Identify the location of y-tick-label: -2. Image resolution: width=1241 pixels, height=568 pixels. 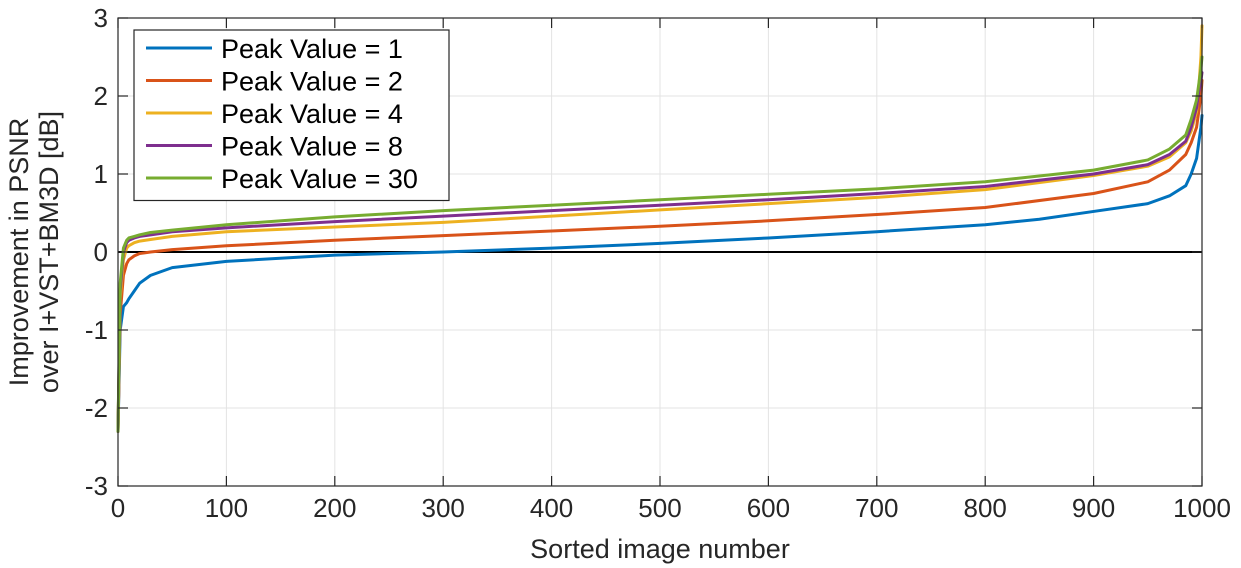
(96, 408).